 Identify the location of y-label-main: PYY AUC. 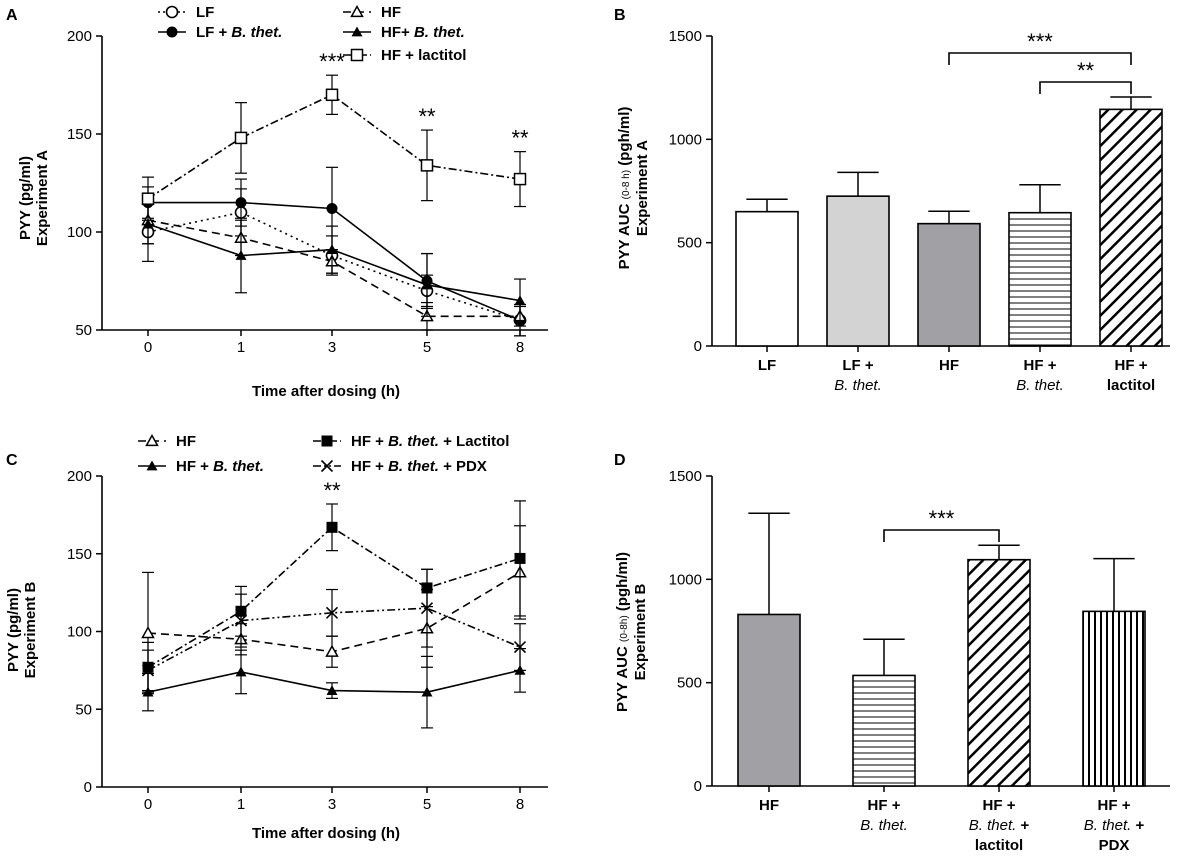
(624, 236).